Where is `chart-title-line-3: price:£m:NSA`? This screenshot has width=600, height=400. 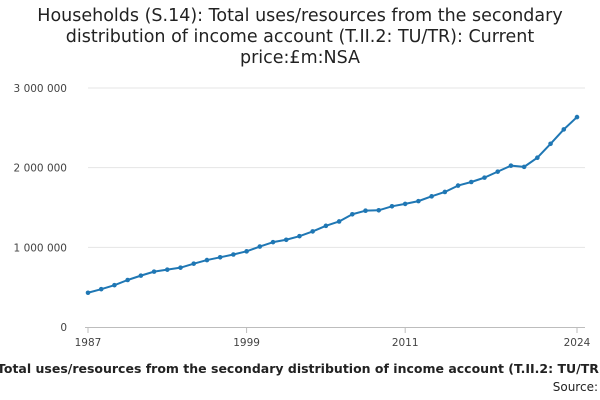 chart-title-line-3: price:£m:NSA is located at coordinates (300, 58).